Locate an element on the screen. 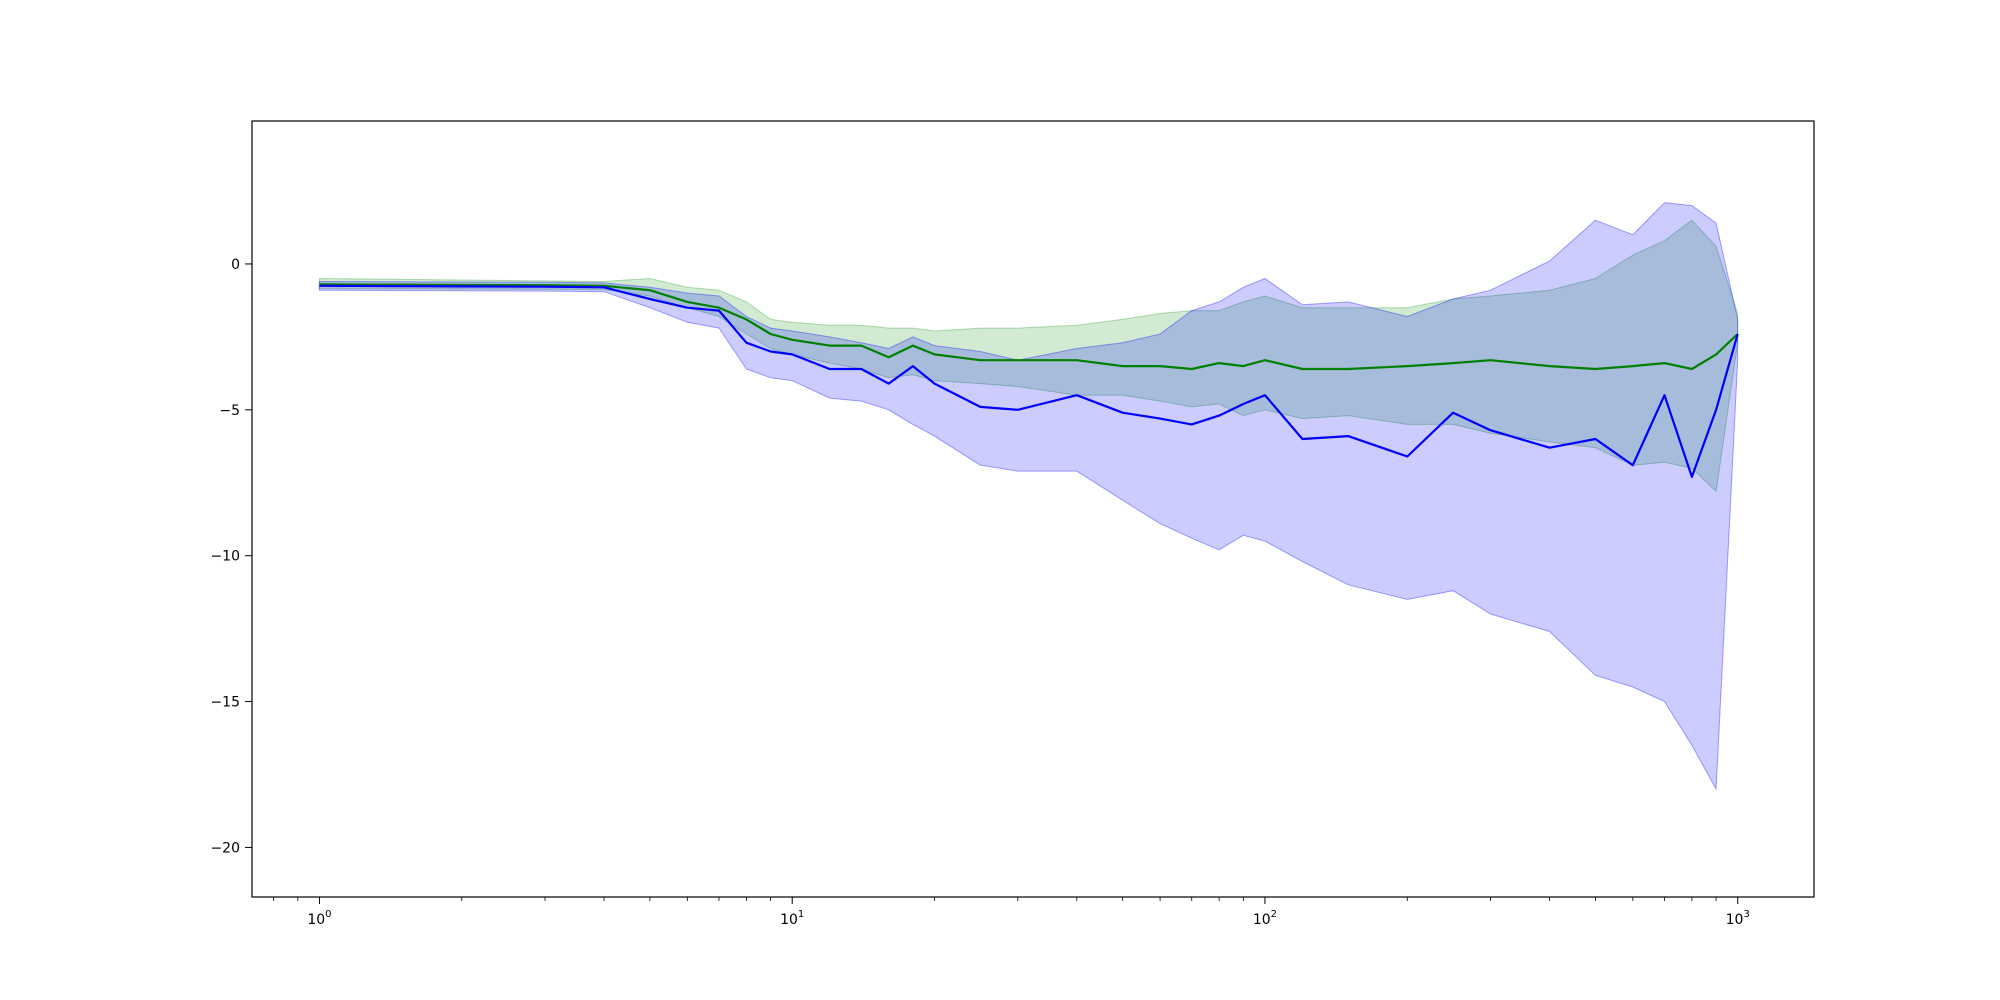 The width and height of the screenshot is (2000, 1000). x-tick-label: 10¹ is located at coordinates (792, 918).